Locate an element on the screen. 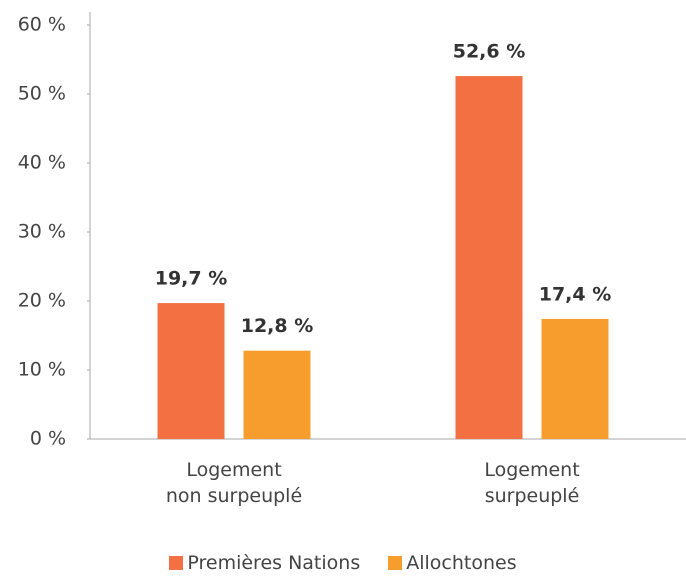  value-label: 52,6 % is located at coordinates (489, 52).